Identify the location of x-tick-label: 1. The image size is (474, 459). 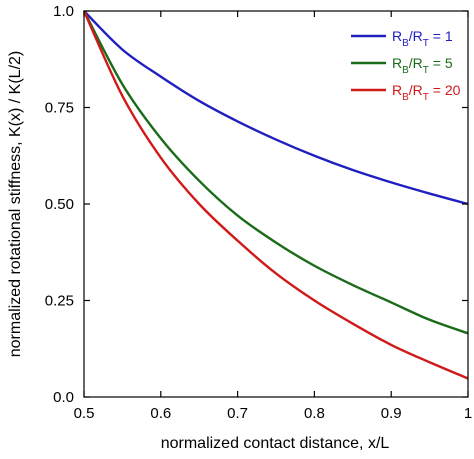
(468, 413).